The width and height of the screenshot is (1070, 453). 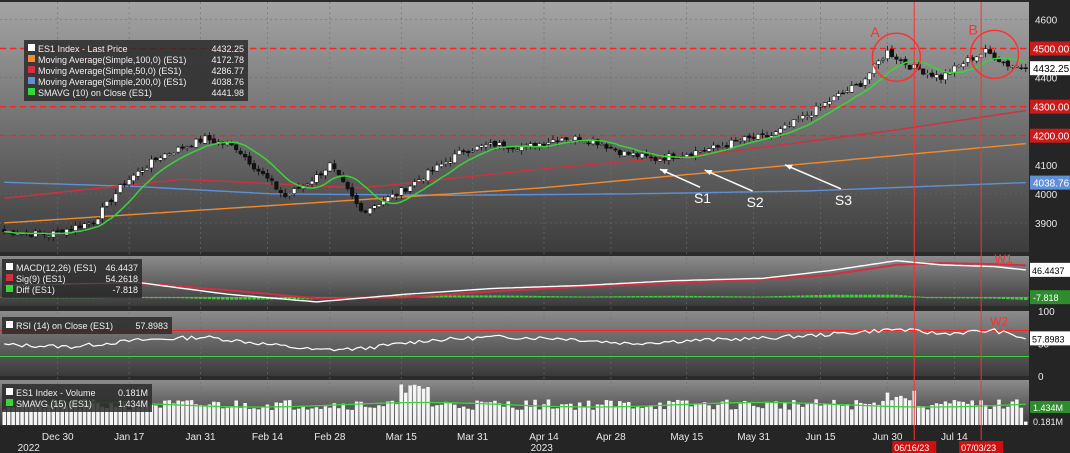 I want to click on volume-legend-box, so click(x=77, y=398).